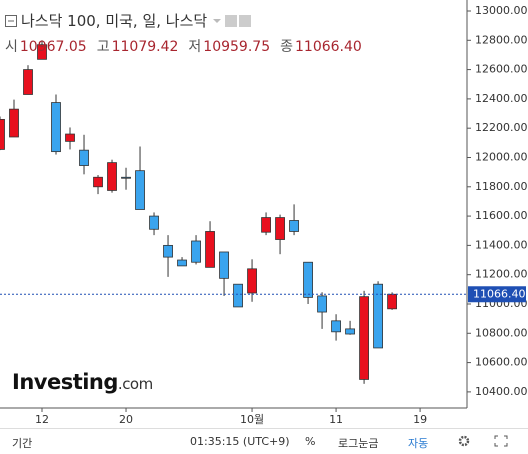 This screenshot has width=528, height=454. What do you see at coordinates (501, 332) in the screenshot?
I see `y-tick-label: 10800.00` at bounding box center [501, 332].